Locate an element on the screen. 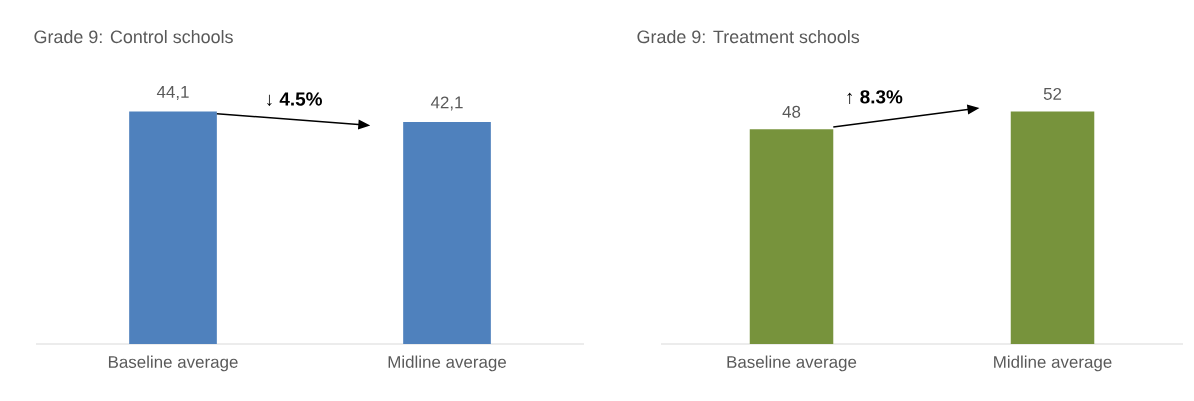 The width and height of the screenshot is (1194, 401). chart-title: Grade 9: Treatment schools is located at coordinates (748, 37).